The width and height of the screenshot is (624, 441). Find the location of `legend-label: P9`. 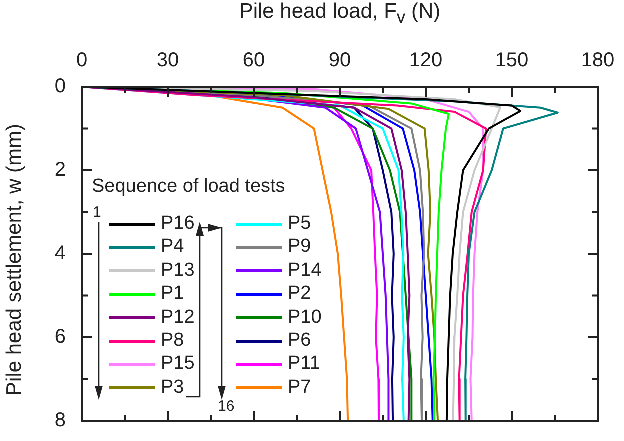

legend-label: P9 is located at coordinates (300, 247).